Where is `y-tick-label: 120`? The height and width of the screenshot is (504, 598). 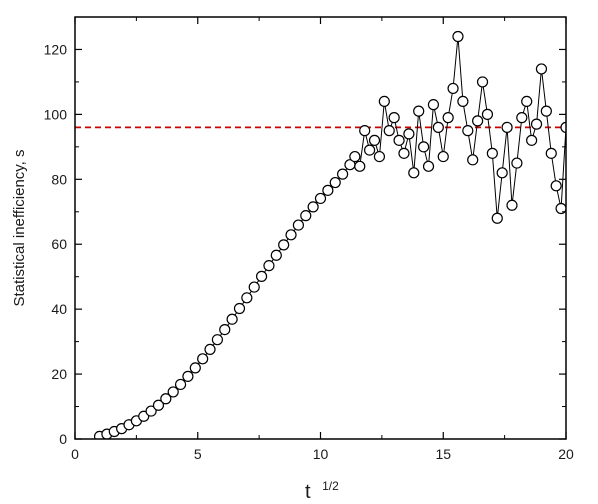 y-tick-label: 120 is located at coordinates (56, 49).